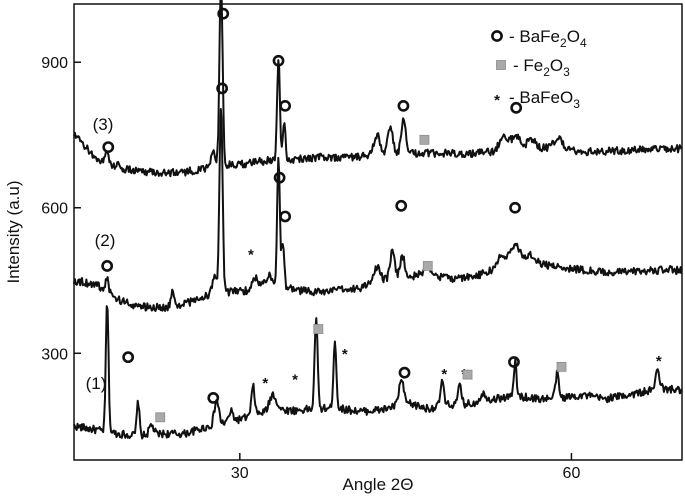 This screenshot has height=498, width=685. I want to click on x-axis-title: Angle 2Θ, so click(378, 484).